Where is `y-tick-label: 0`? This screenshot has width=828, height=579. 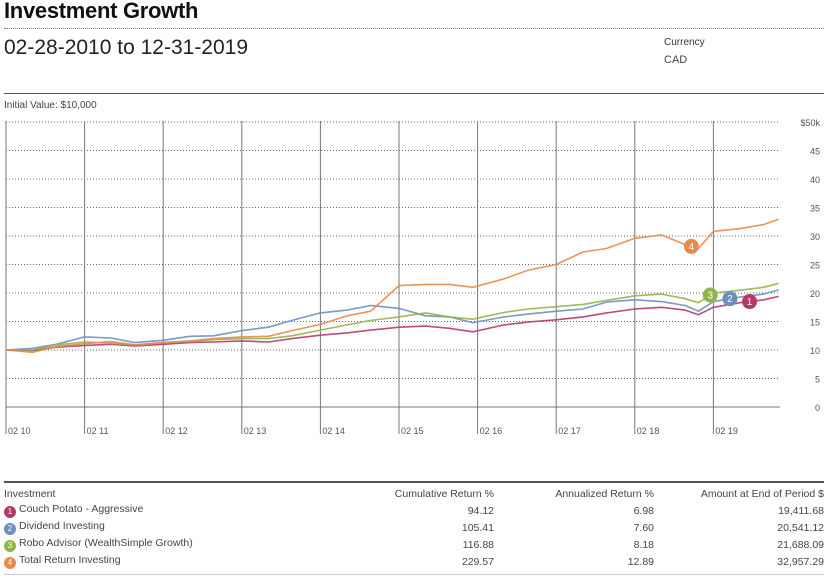
y-tick-label: 0 is located at coordinates (817, 408).